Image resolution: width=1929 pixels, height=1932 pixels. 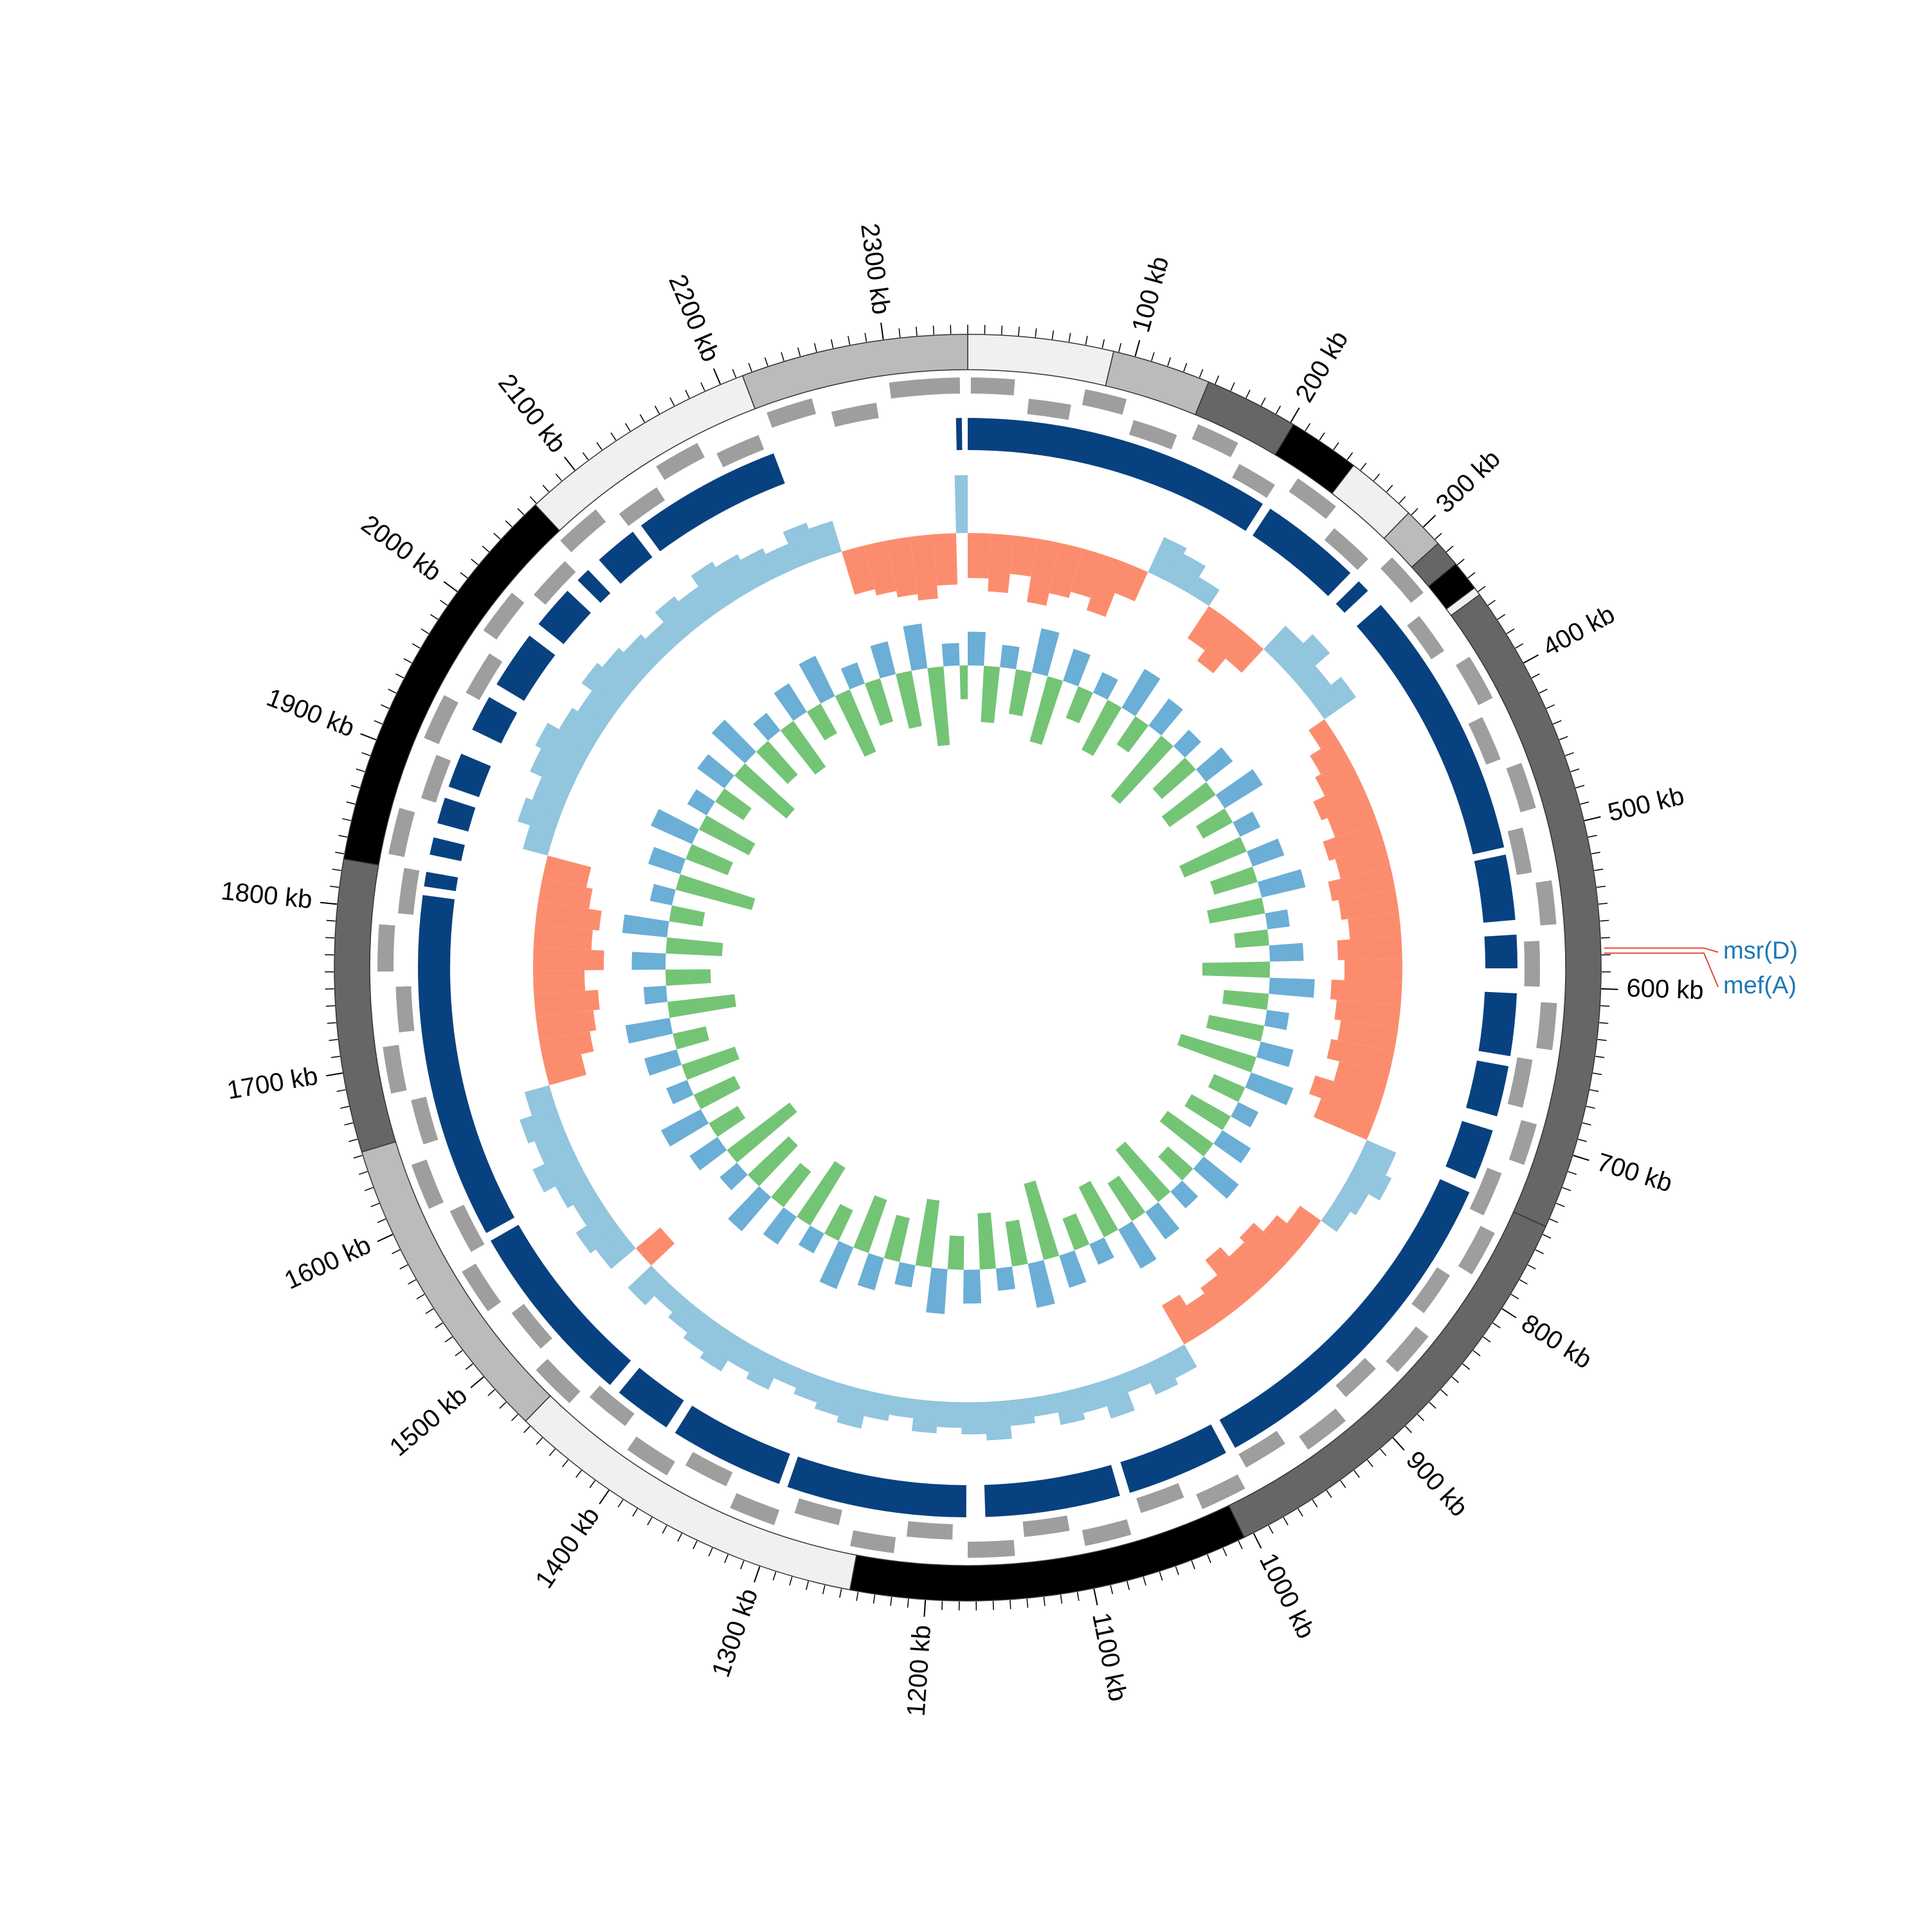 I want to click on resistance-gene-label: mef(A), so click(x=1760, y=985).